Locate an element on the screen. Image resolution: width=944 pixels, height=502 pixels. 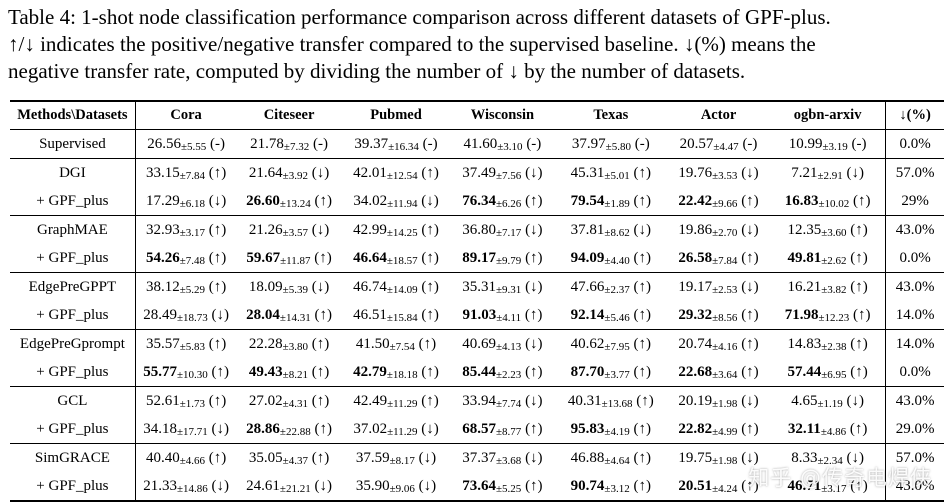
result-cell: 28.04±14.31 (↑) is located at coordinates (289, 315).